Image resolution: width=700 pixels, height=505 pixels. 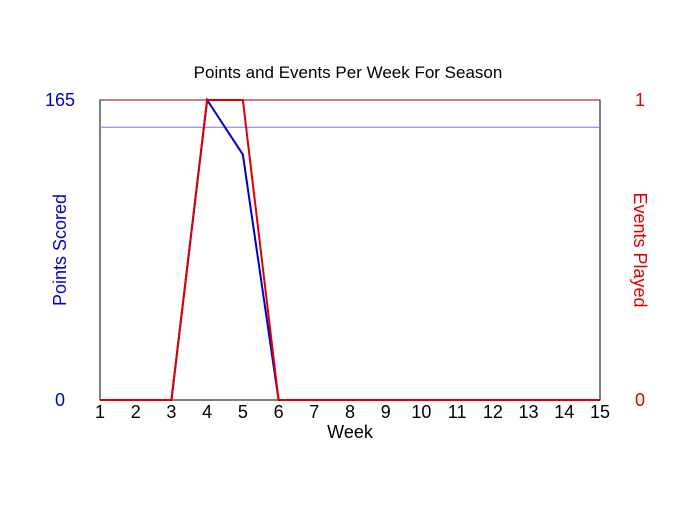 I want to click on x-tick-label: 9, so click(x=386, y=412).